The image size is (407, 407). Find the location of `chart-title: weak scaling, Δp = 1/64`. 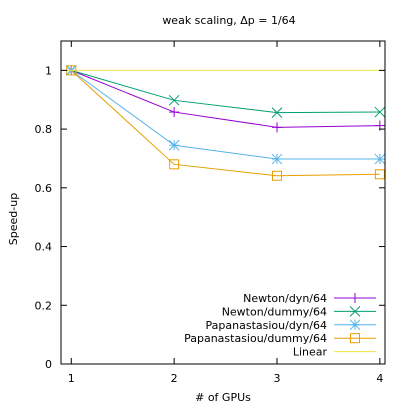

chart-title: weak scaling, Δp = 1/64 is located at coordinates (228, 20).